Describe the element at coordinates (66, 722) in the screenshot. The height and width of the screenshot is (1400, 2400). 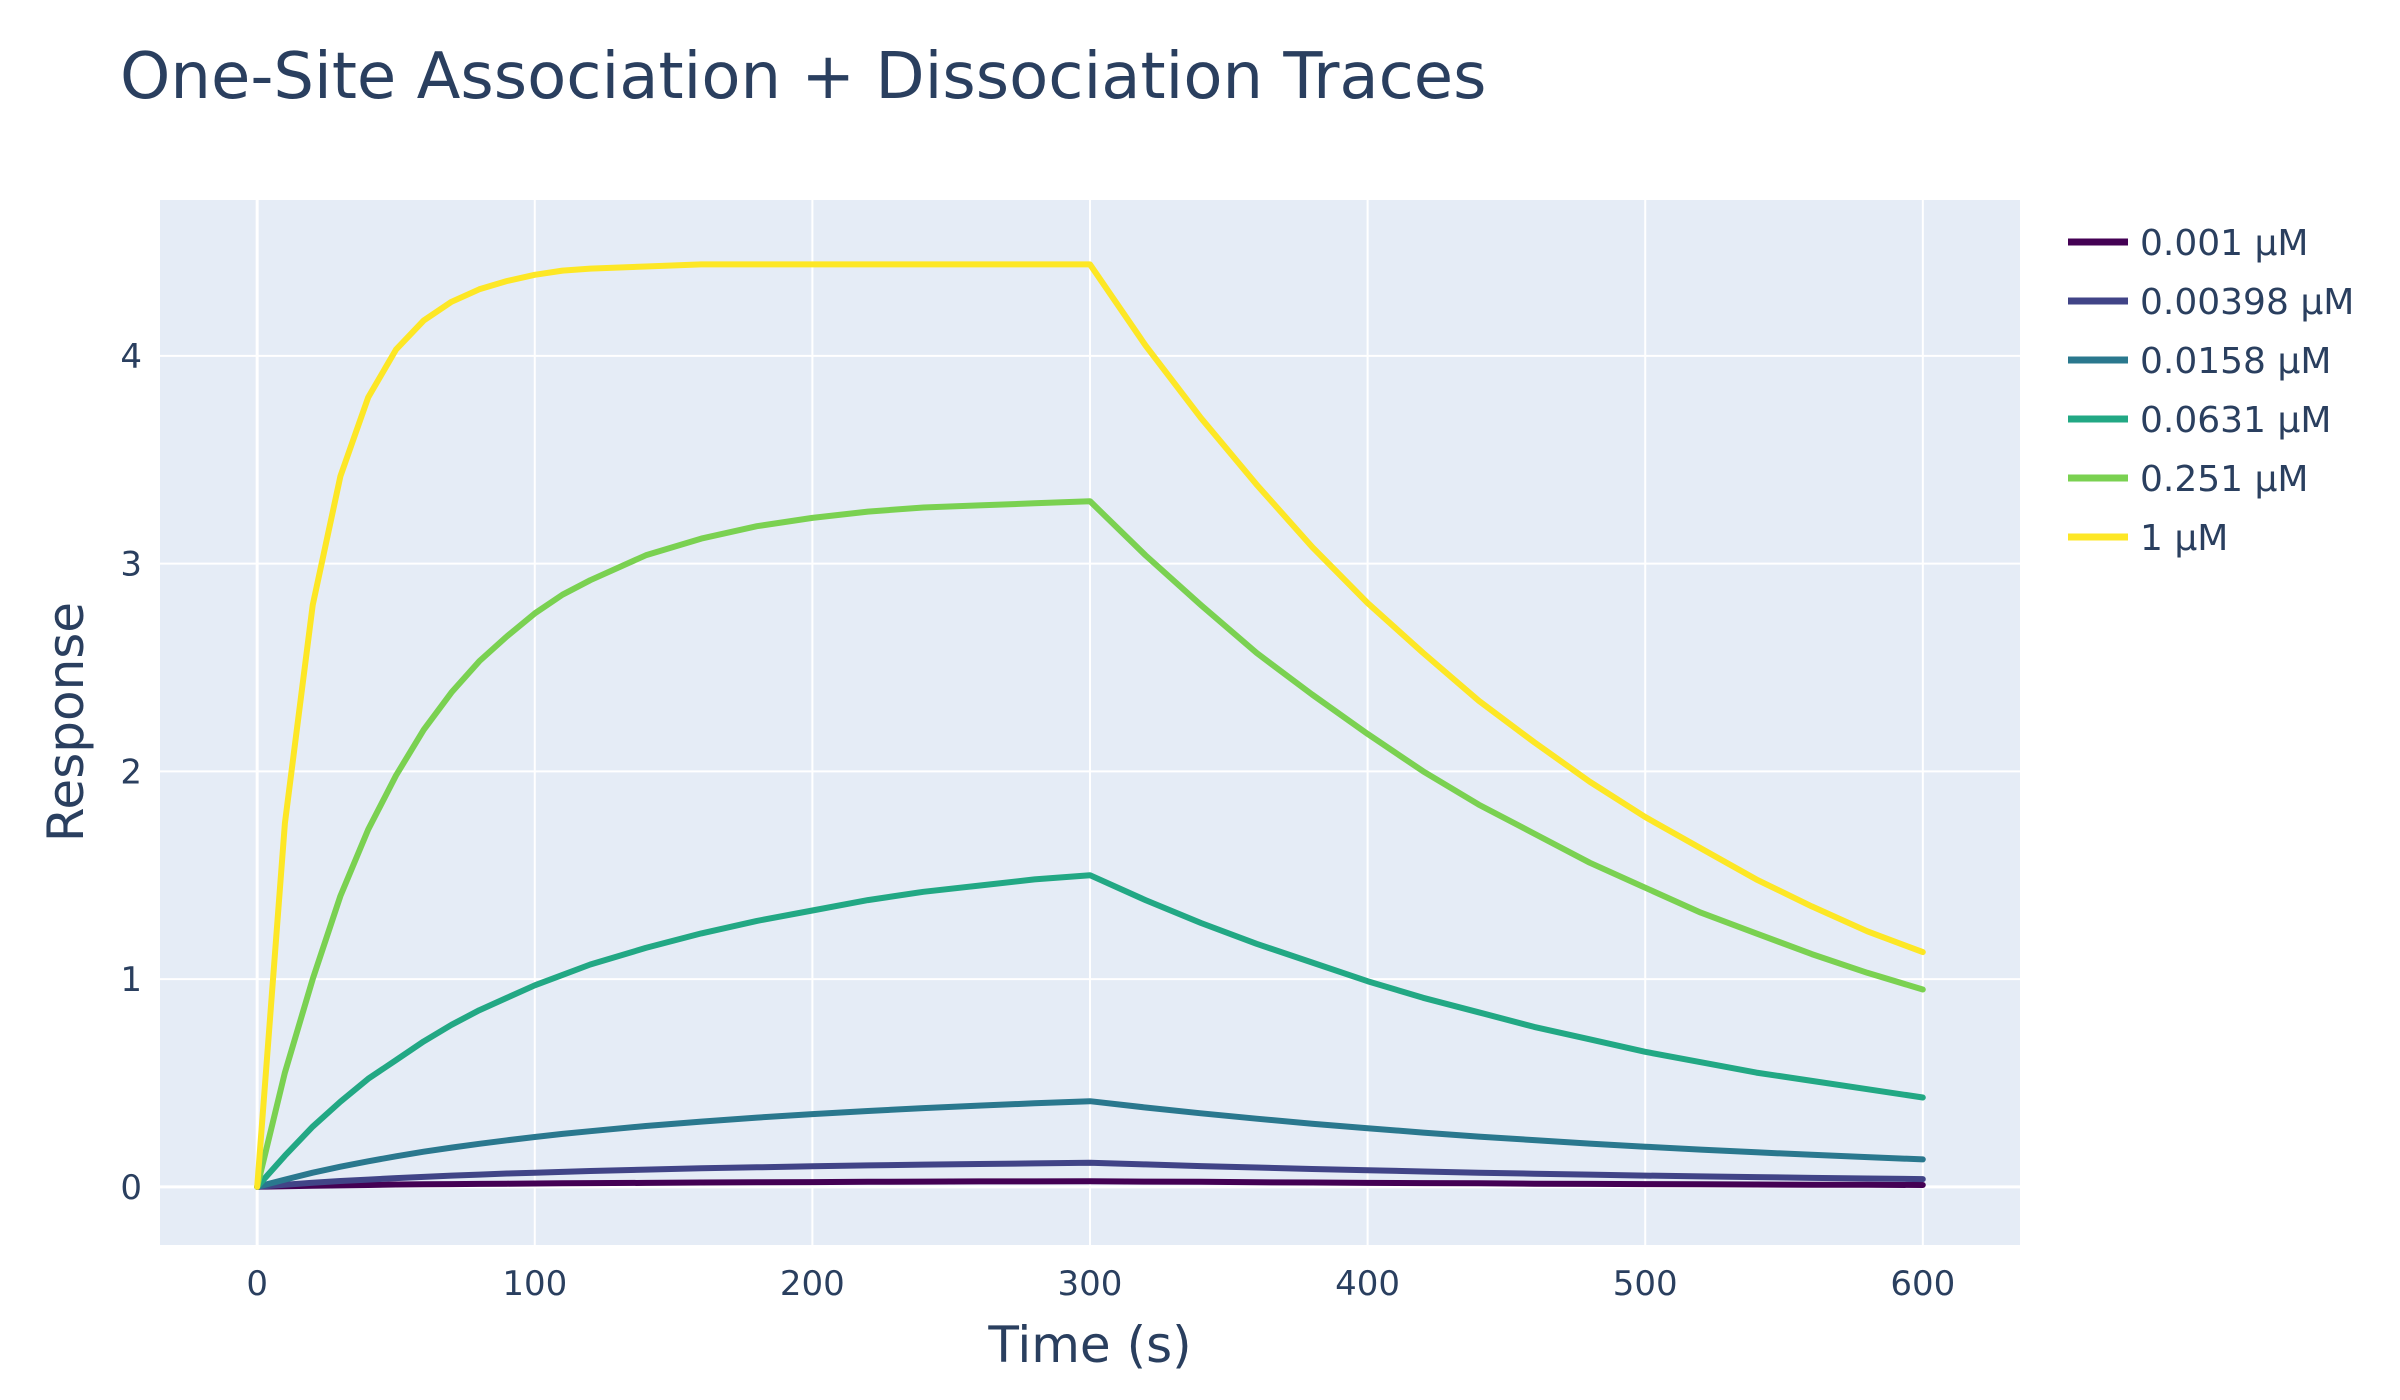
I see `y-axis-title: Response` at that location.